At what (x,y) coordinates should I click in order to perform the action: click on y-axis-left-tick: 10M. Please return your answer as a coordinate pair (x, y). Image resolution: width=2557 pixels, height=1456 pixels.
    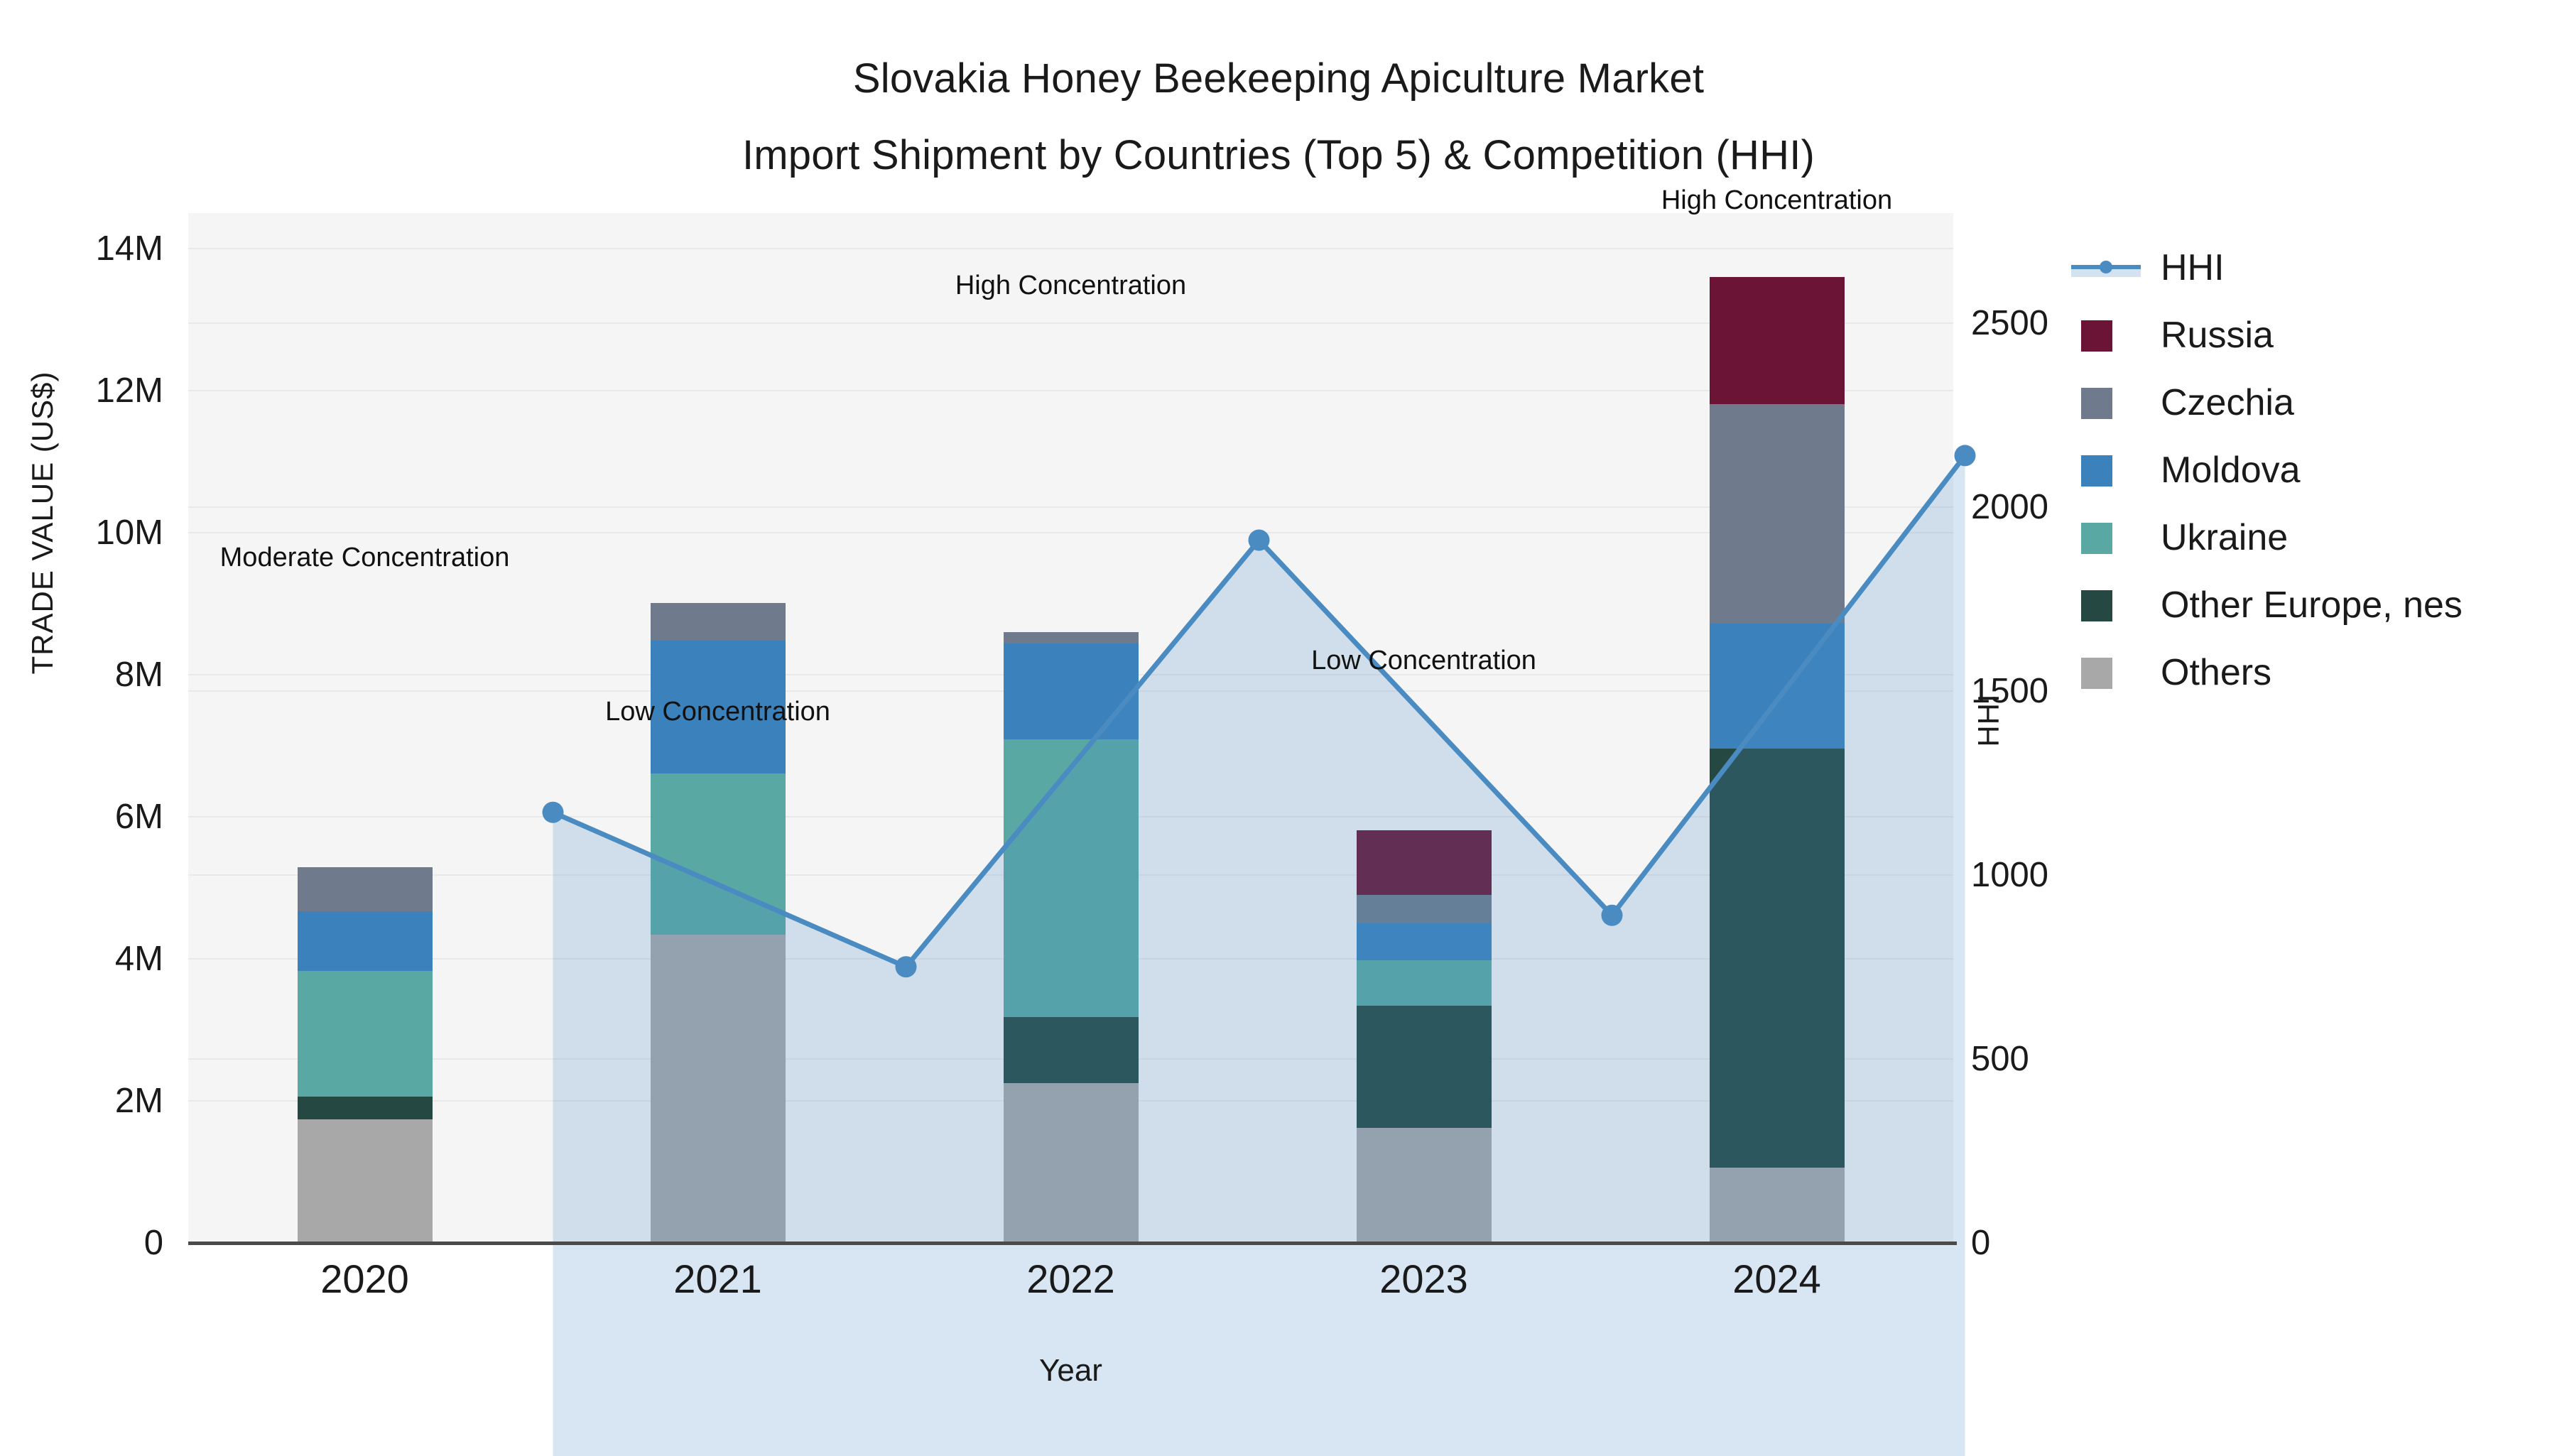
    Looking at the image, I should click on (129, 533).